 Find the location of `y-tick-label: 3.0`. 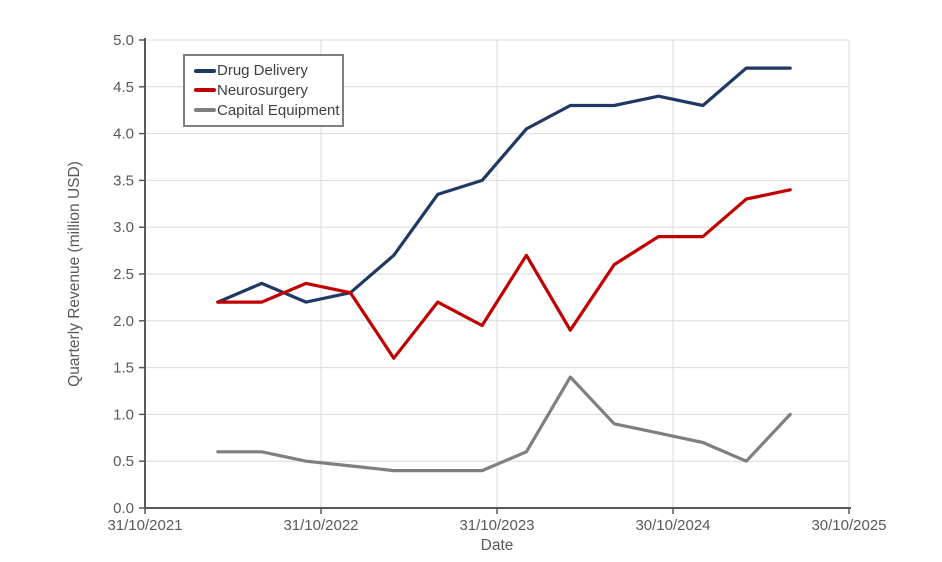

y-tick-label: 3.0 is located at coordinates (123, 227).